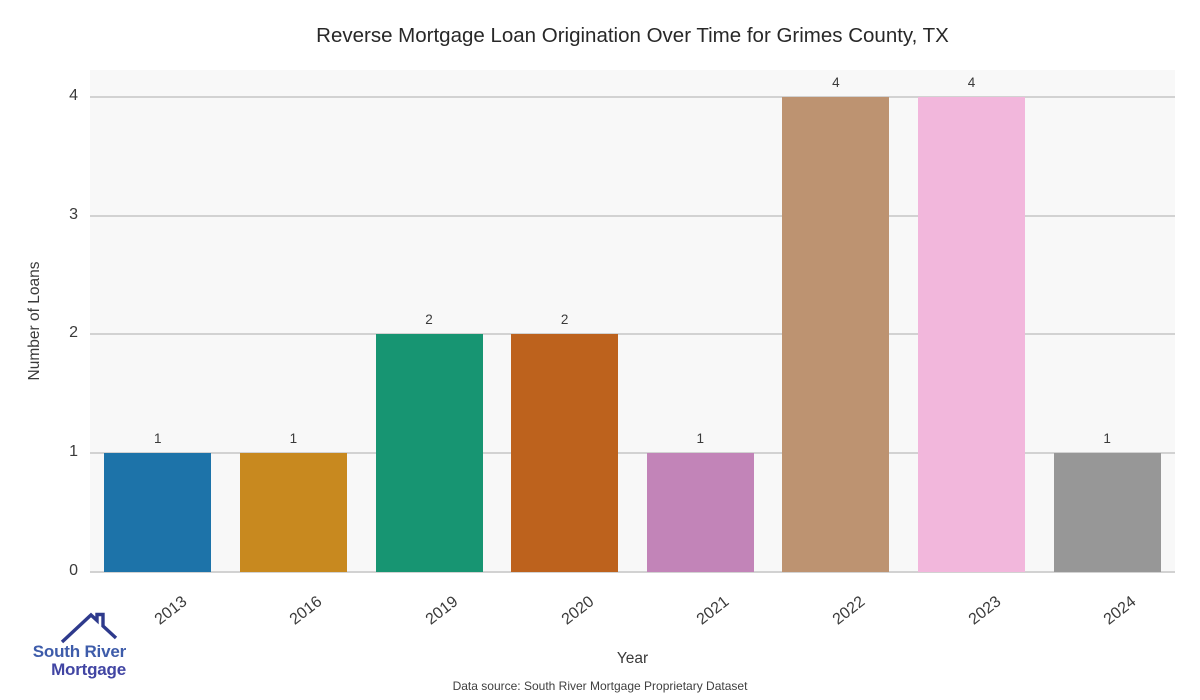 Image resolution: width=1200 pixels, height=700 pixels. What do you see at coordinates (73, 95) in the screenshot?
I see `y-tick-label: 4` at bounding box center [73, 95].